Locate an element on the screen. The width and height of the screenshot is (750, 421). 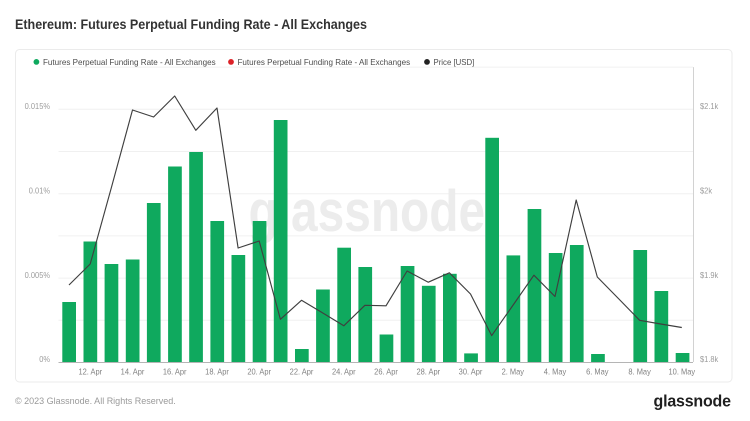
svg-text: 16. Apr is located at coordinates (175, 372).